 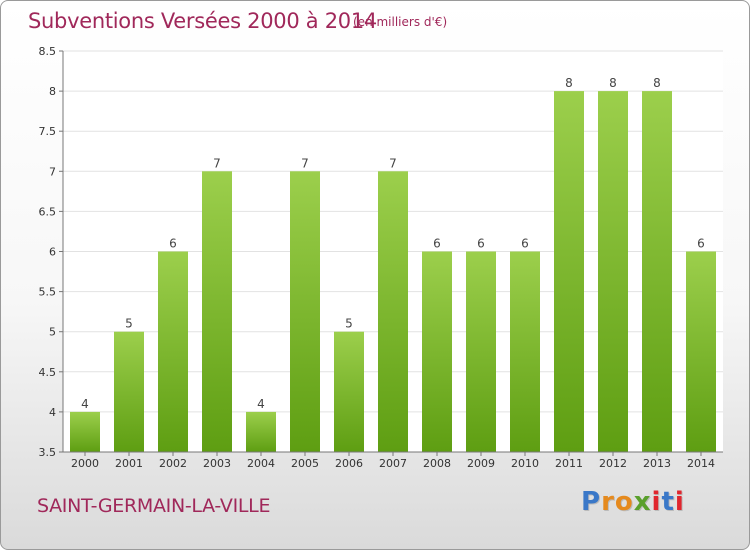 I want to click on x-tick-label: 2001, so click(x=129, y=463).